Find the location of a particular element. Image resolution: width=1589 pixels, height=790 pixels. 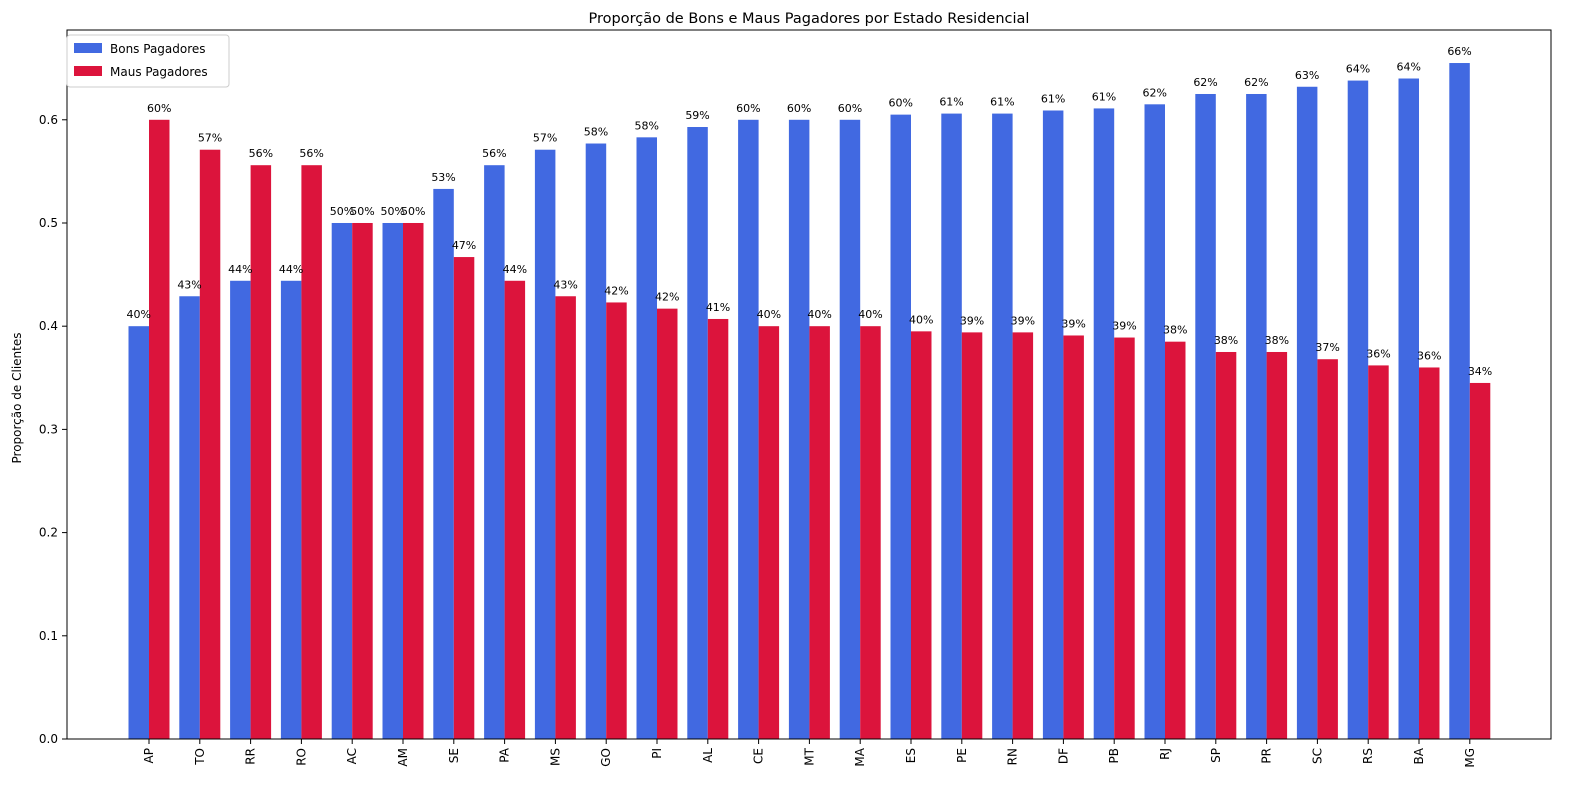

bar-bons-rj is located at coordinates (1154, 421).